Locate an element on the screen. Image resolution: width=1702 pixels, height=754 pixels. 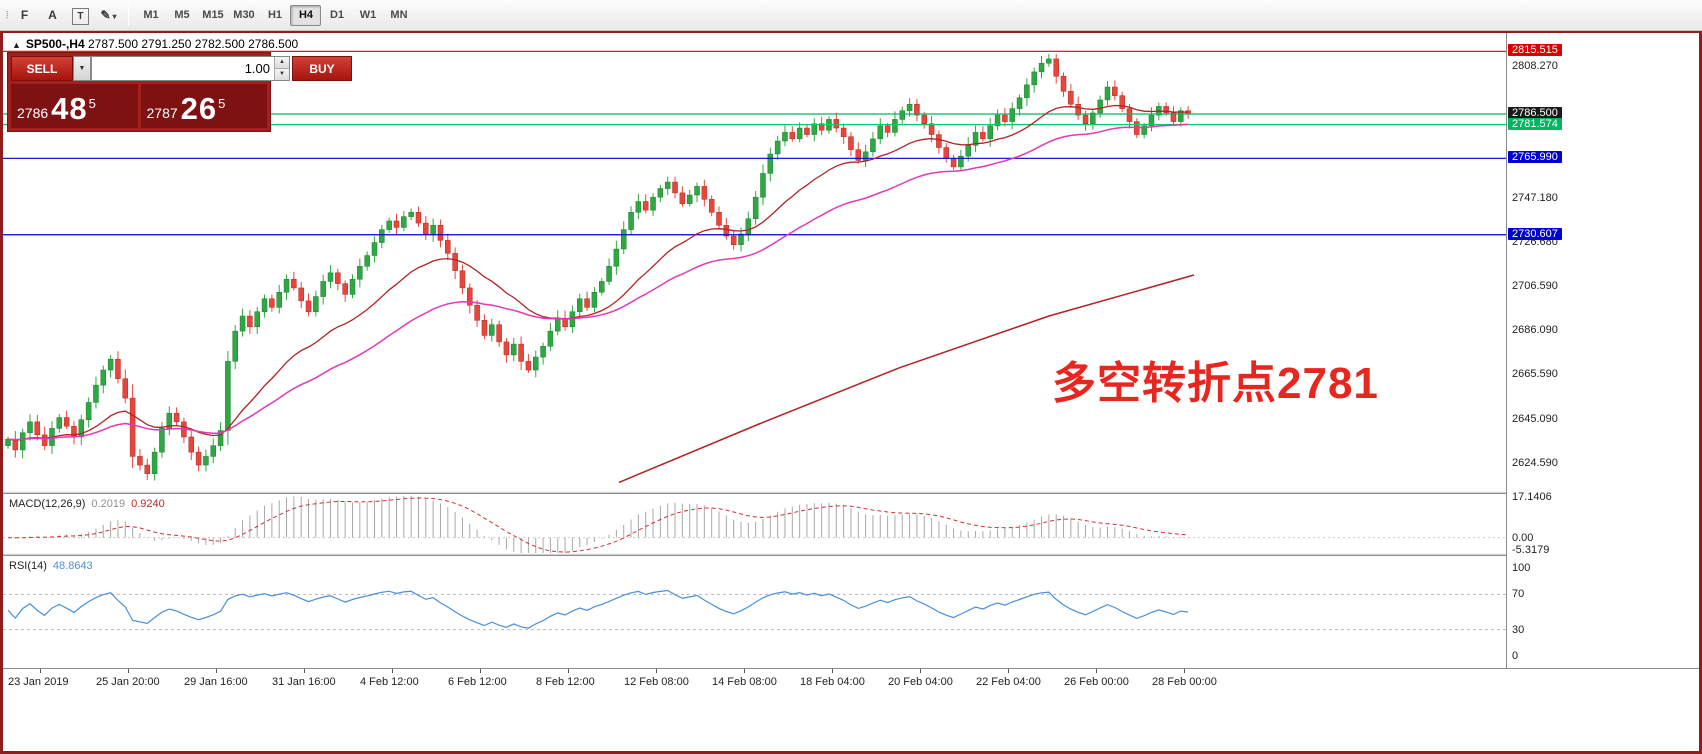
timeframe-h1-button: H1 is located at coordinates (275, 14).